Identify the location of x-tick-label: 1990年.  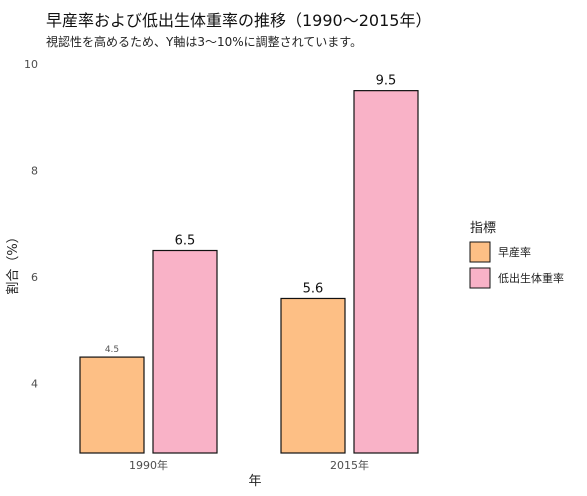
(148, 465).